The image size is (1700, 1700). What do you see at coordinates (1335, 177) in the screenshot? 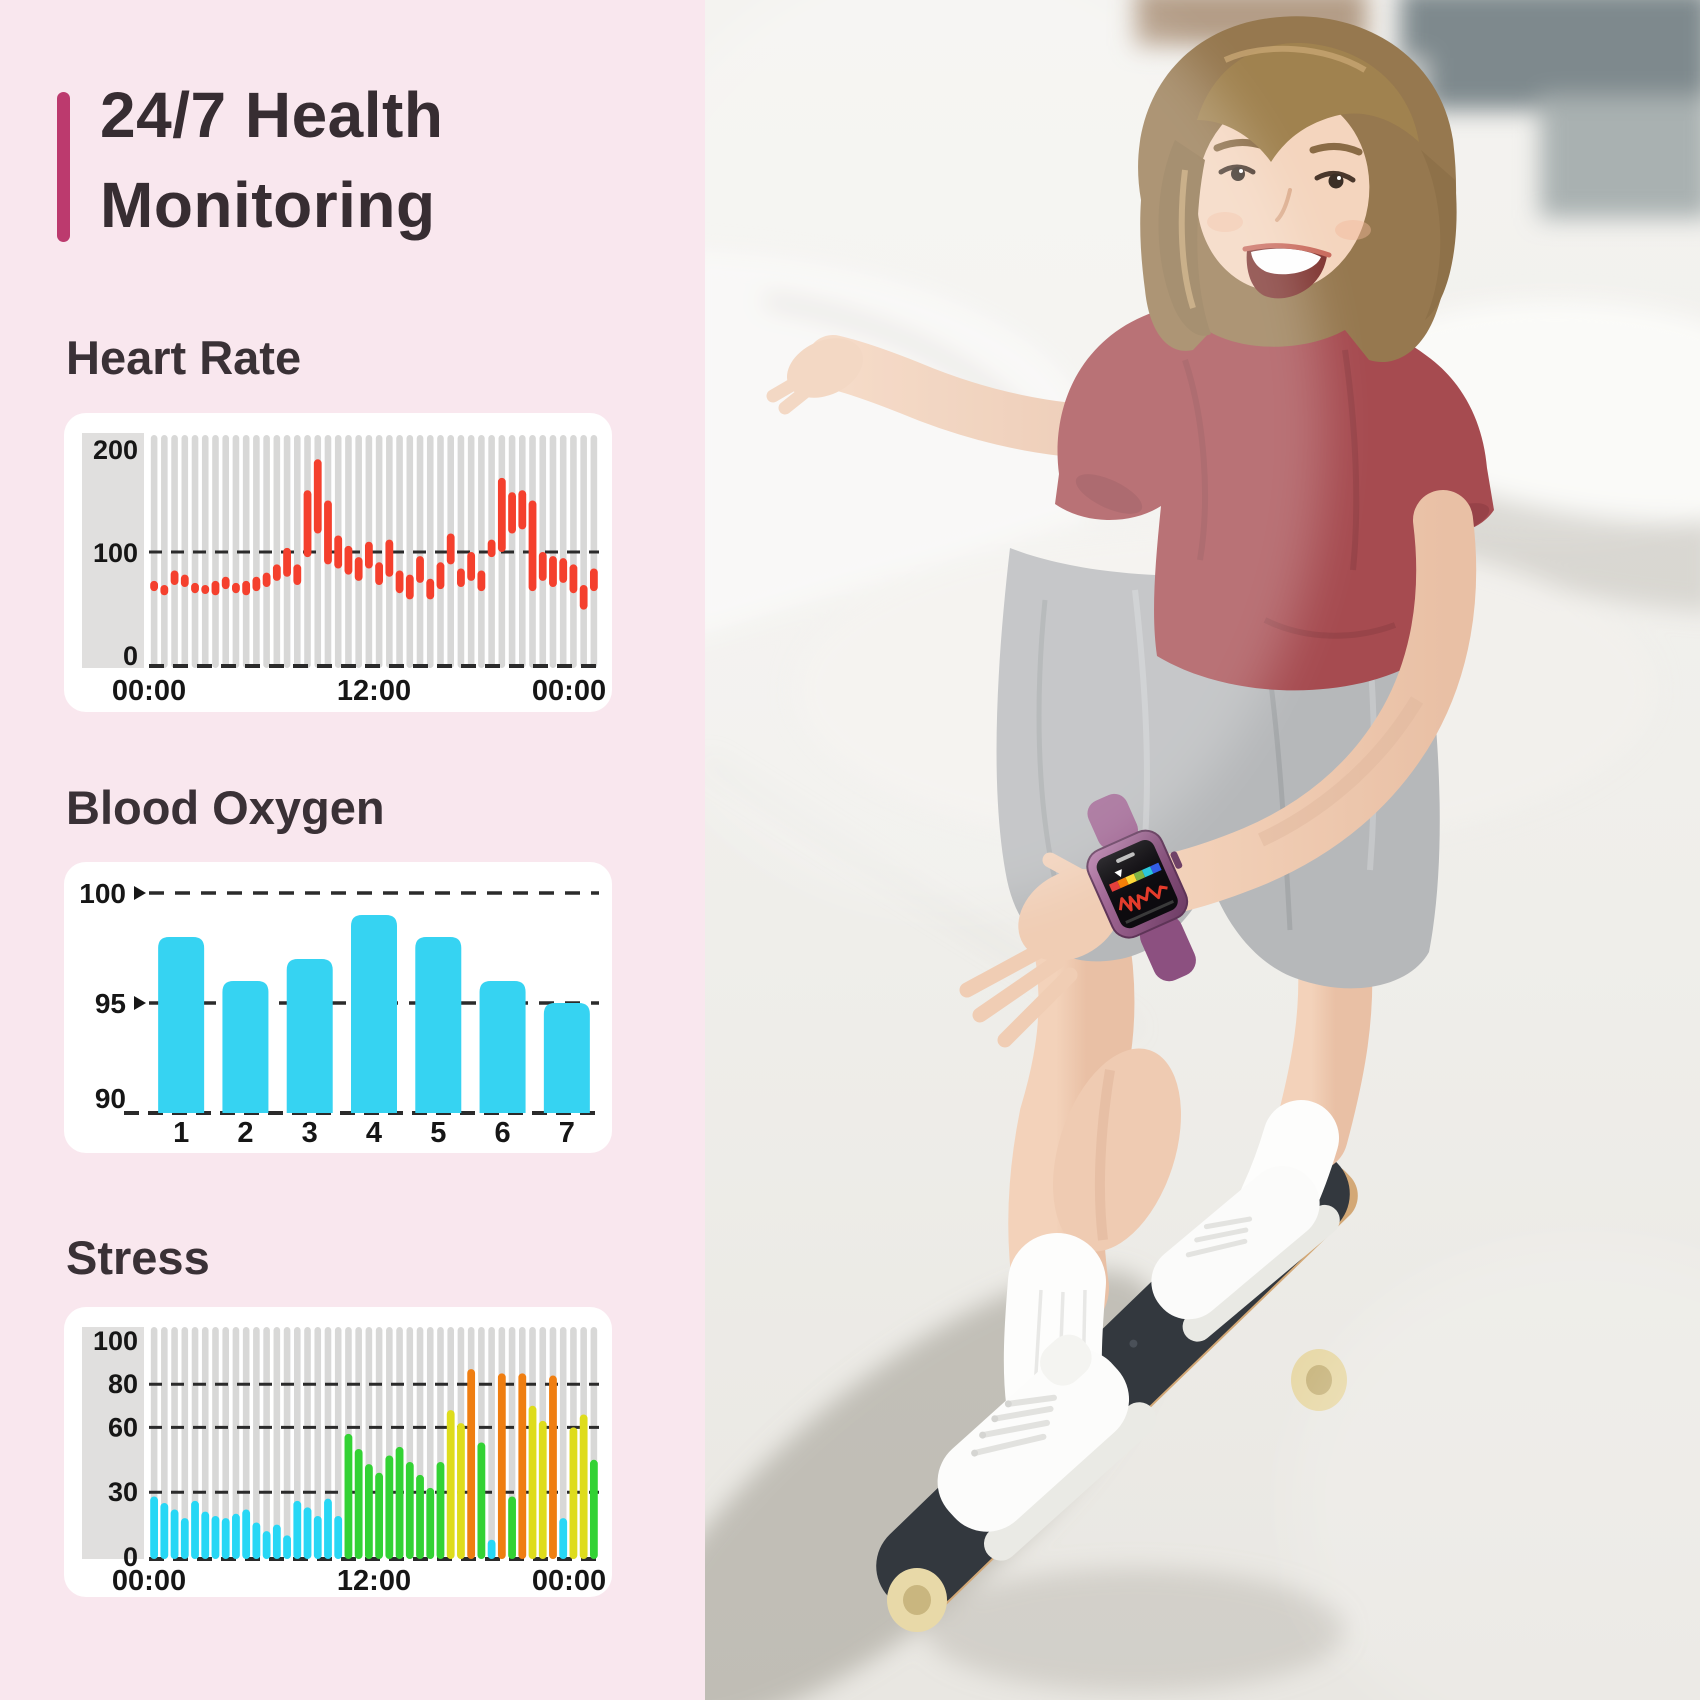
I see `girl-eye` at bounding box center [1335, 177].